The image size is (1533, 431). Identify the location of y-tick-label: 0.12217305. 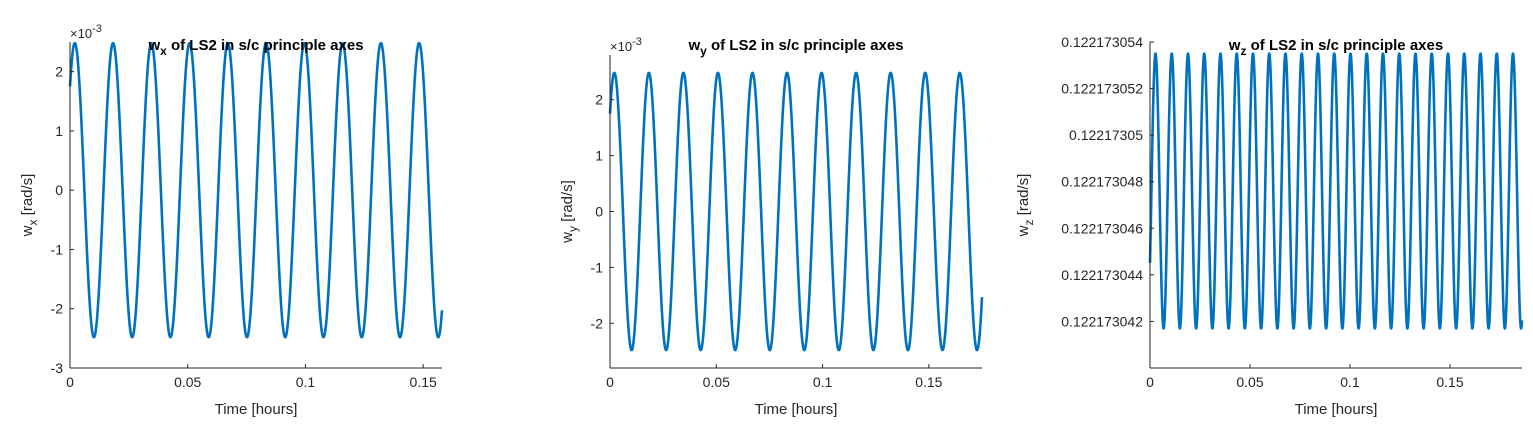
(1106, 135).